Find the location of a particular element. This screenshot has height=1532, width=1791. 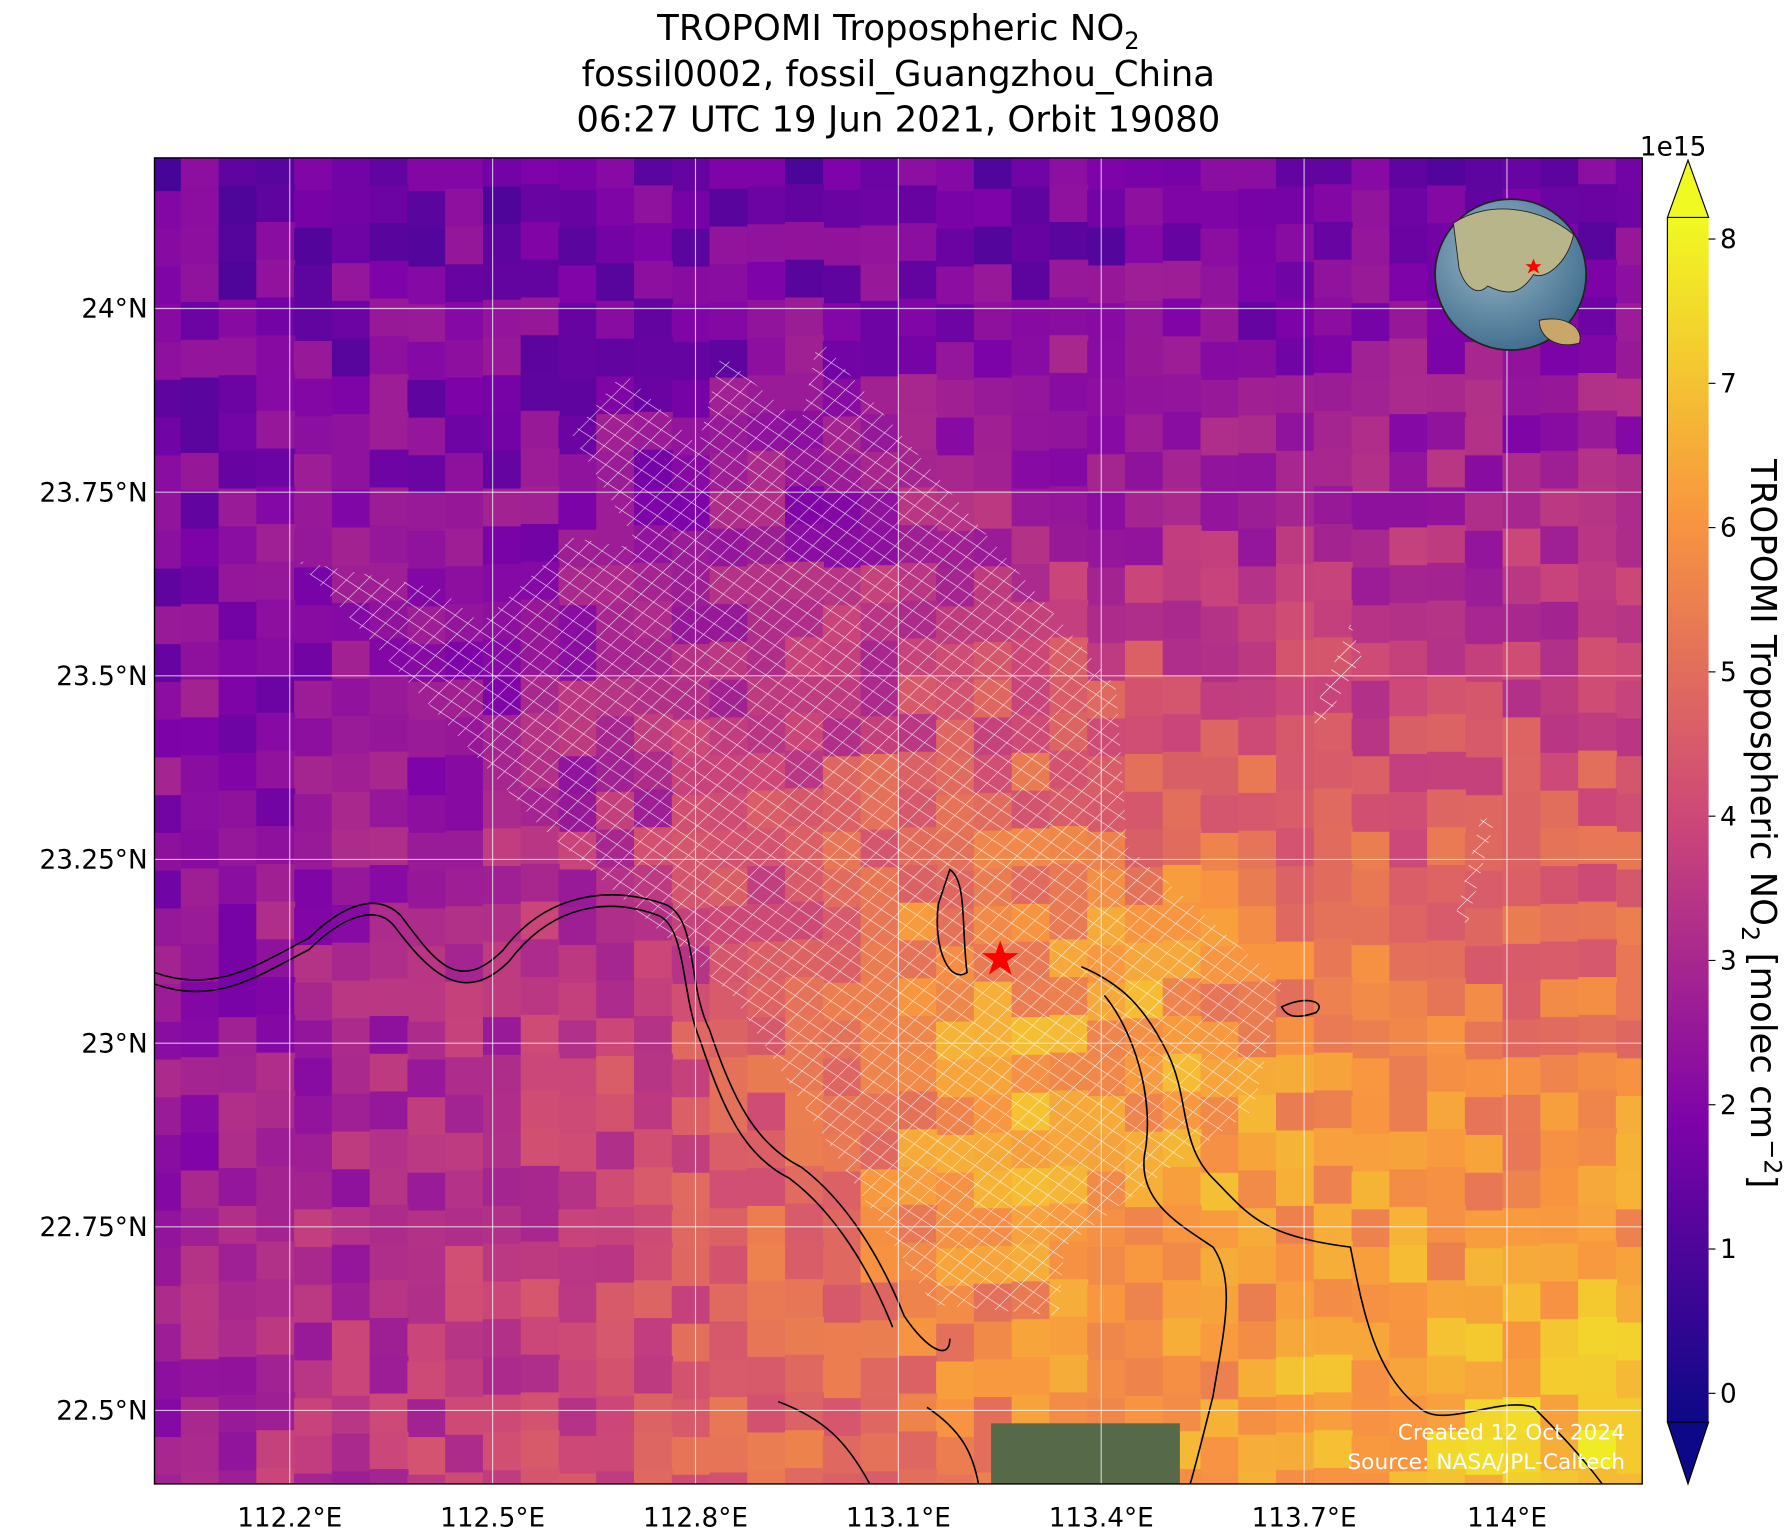

y-tick-label: 23.75°N is located at coordinates (94, 493).